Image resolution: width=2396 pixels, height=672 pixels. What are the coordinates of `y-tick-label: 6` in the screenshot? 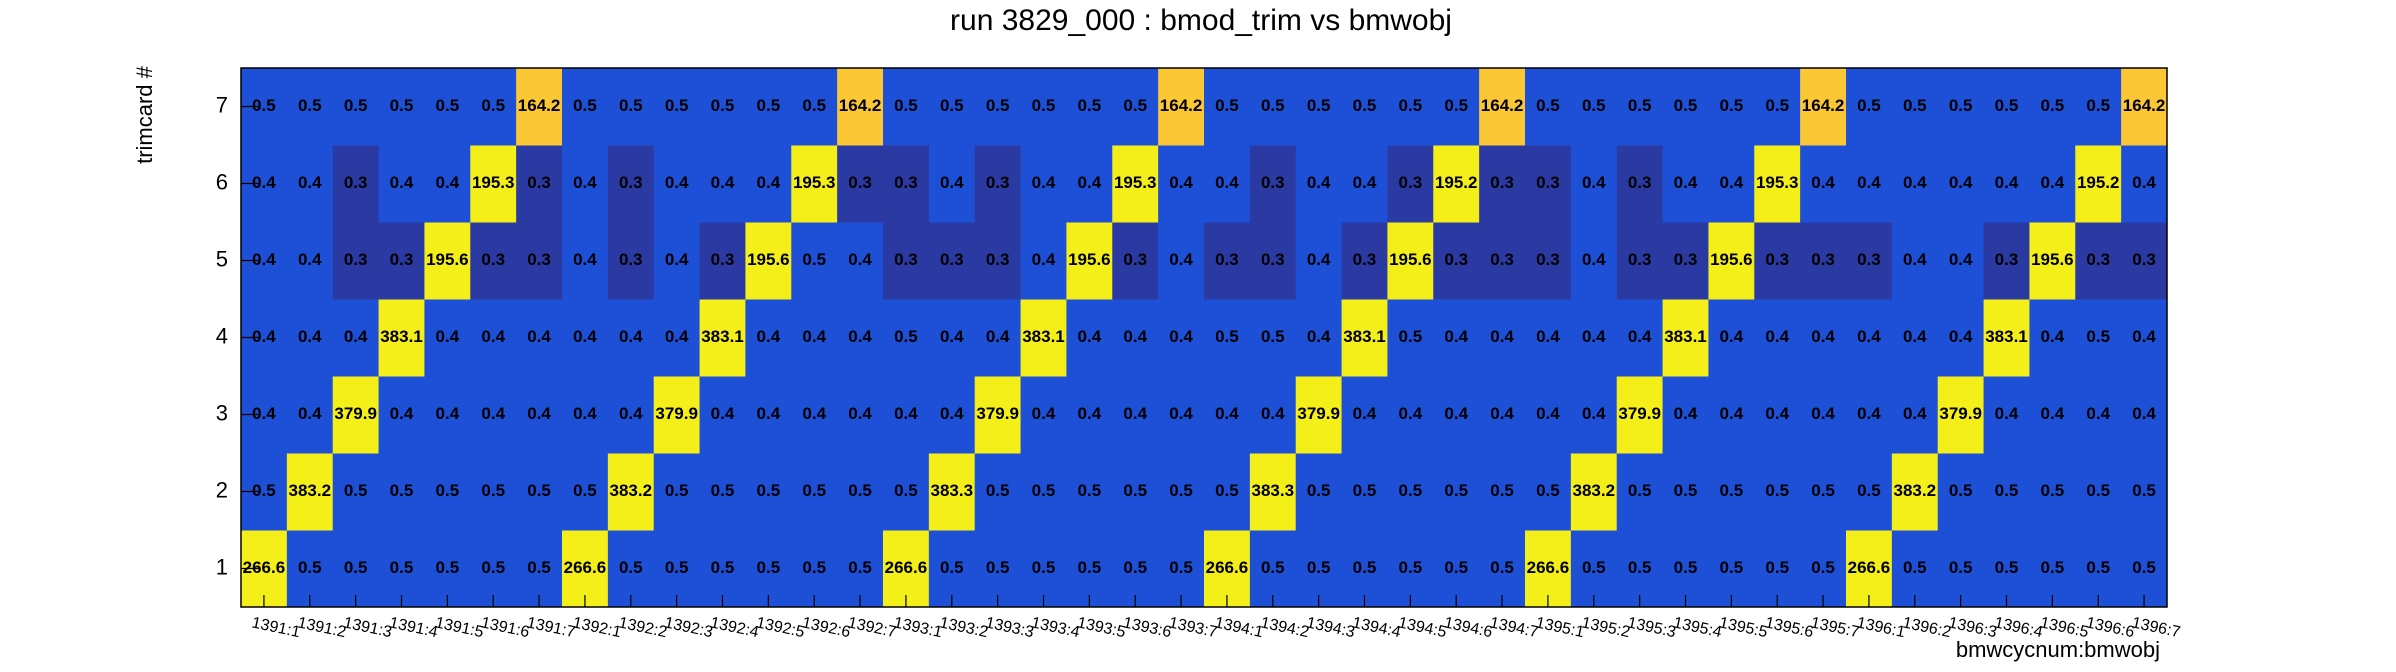 It's located at (222, 181).